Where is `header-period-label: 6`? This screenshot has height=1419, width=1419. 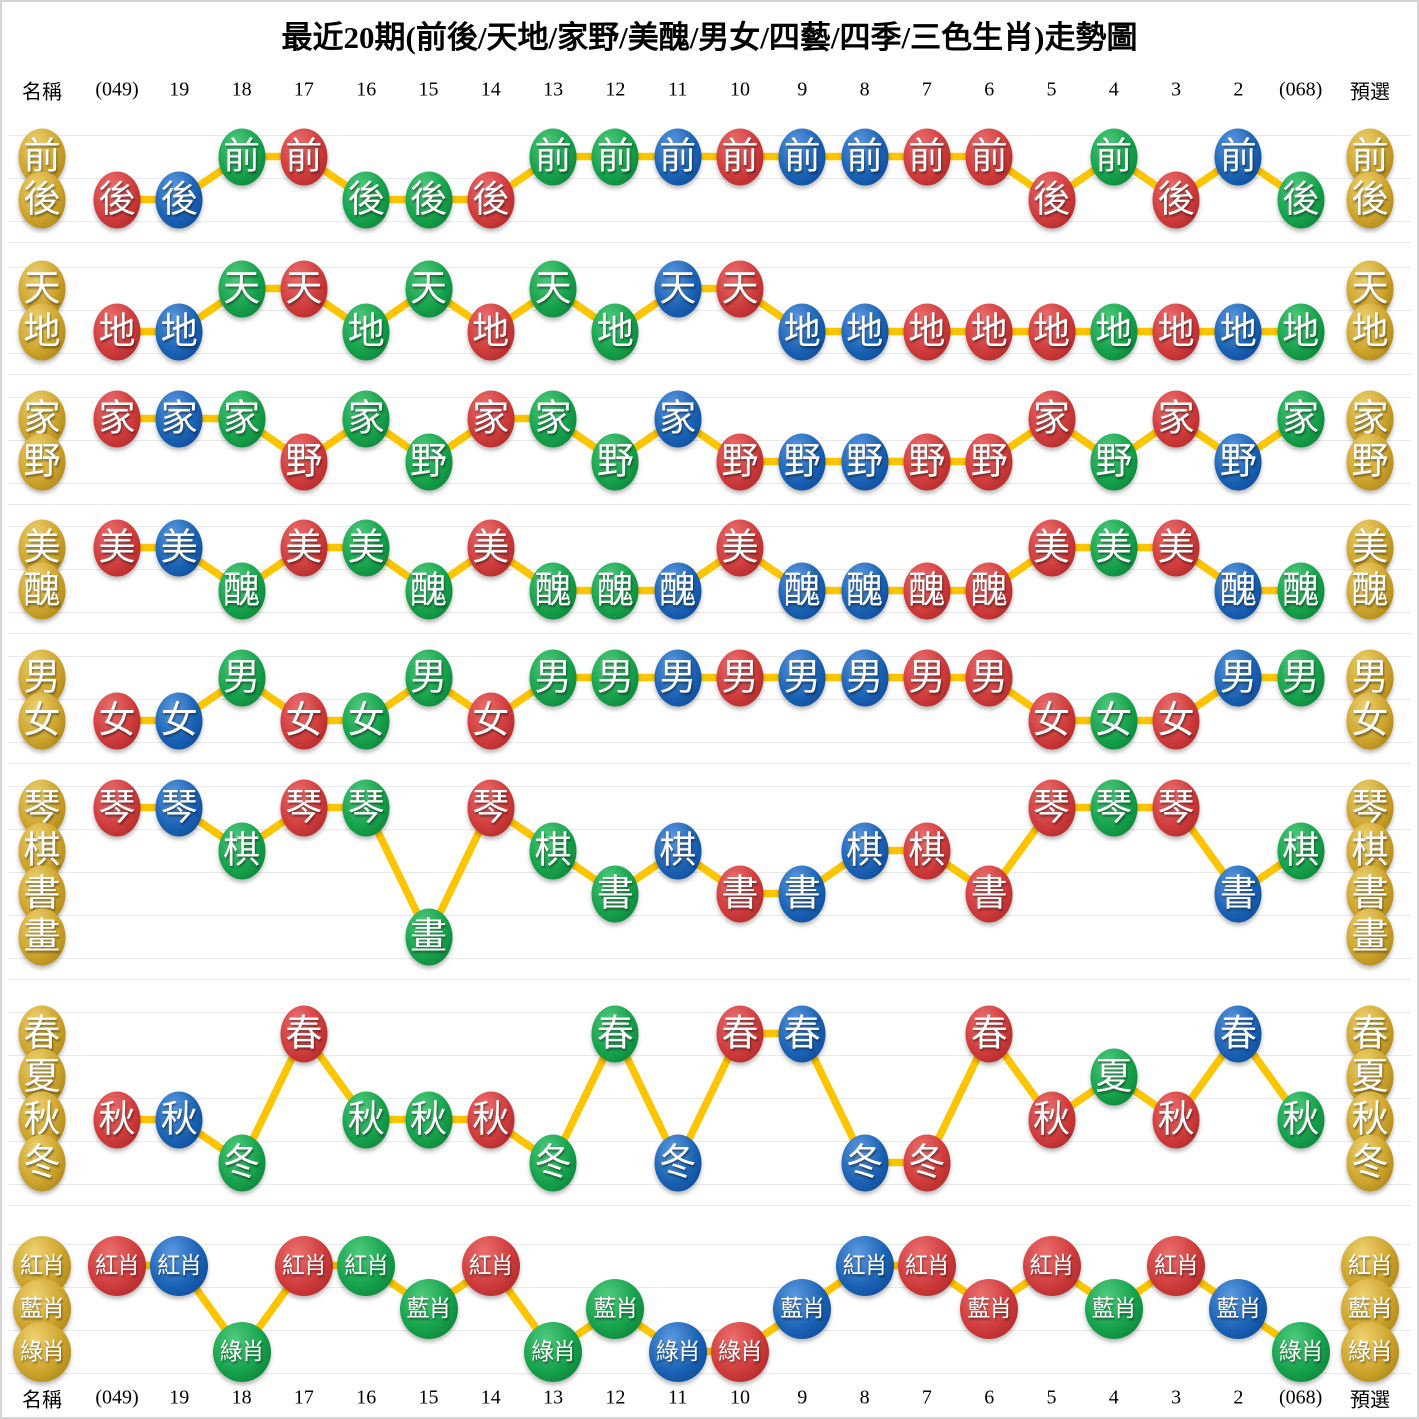 header-period-label: 6 is located at coordinates (989, 89).